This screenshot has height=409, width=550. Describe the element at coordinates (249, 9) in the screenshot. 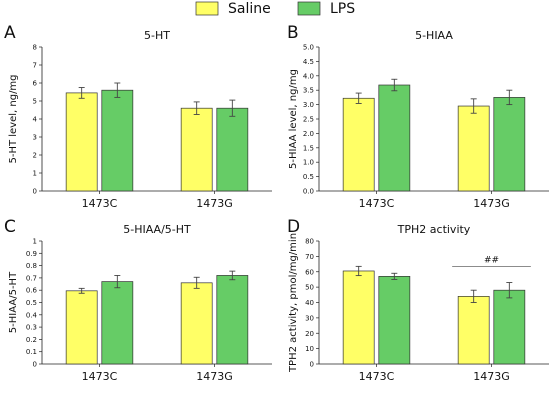

I see `legend-label-saline: Saline` at that location.